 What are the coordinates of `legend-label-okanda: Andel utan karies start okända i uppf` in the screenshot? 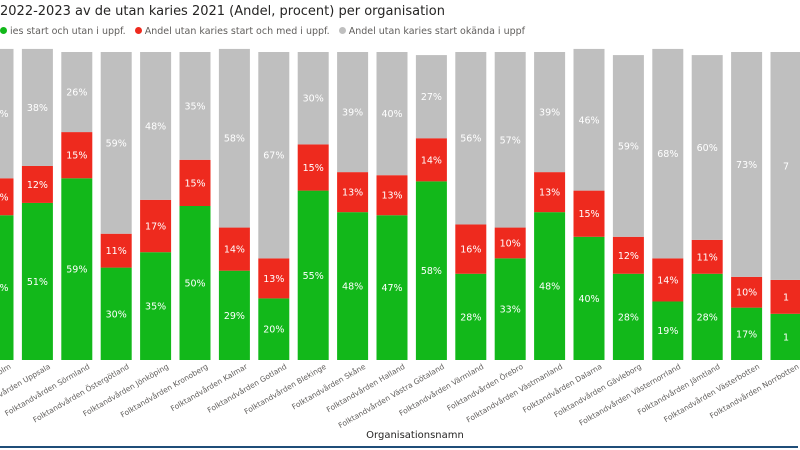 It's located at (437, 31).